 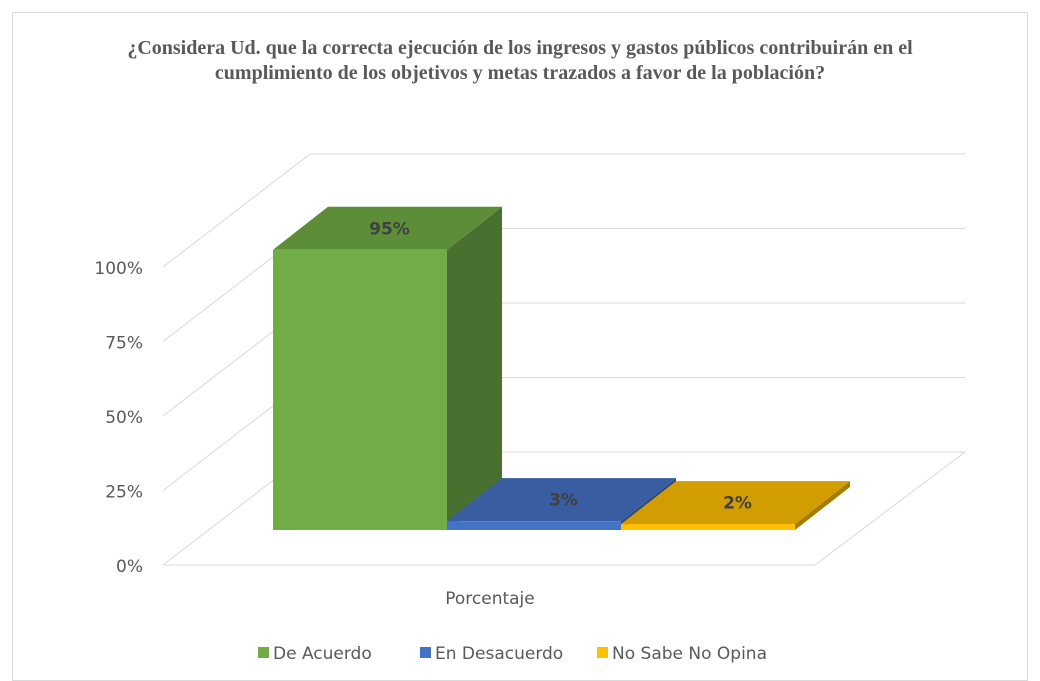 I want to click on data-label: 95%, so click(x=389, y=229).